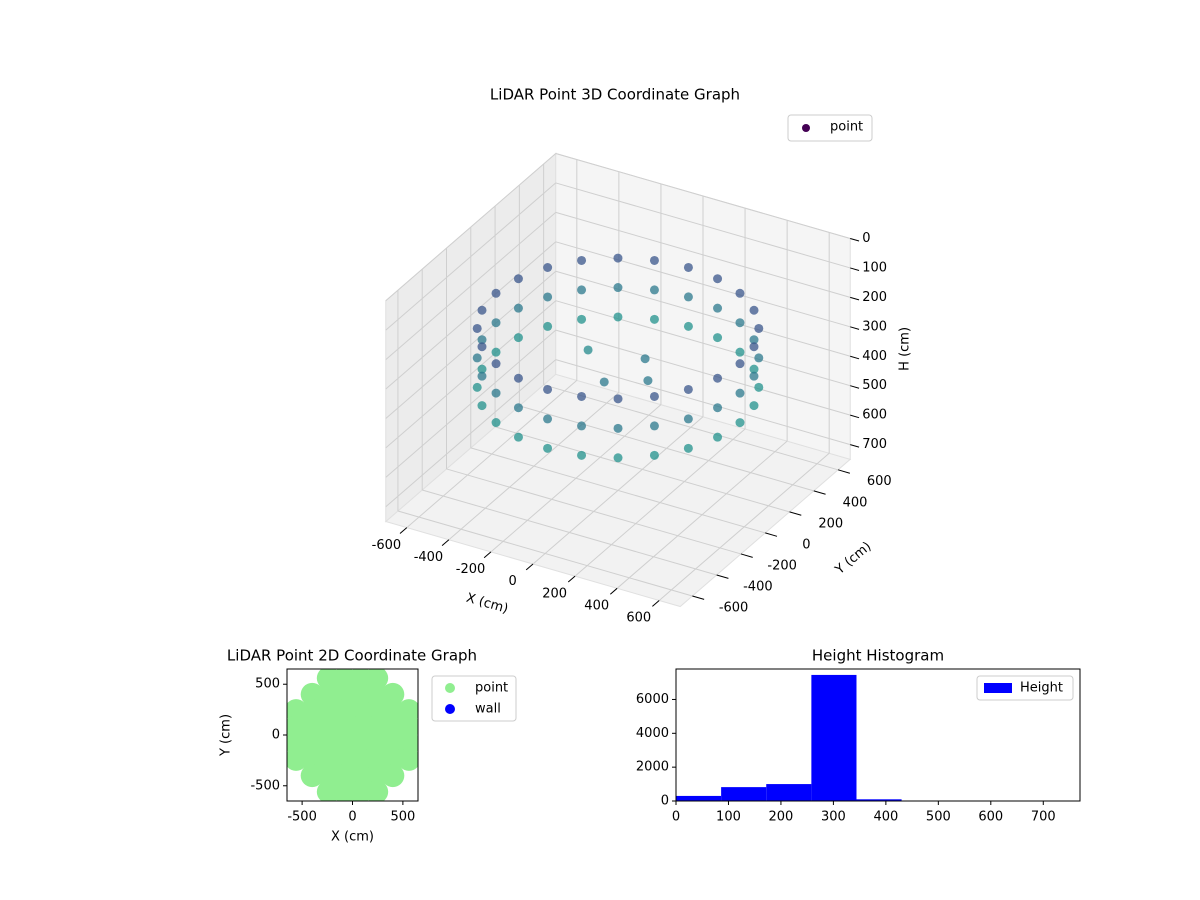  I want to click on x-axis-label: X (cm), so click(352, 837).